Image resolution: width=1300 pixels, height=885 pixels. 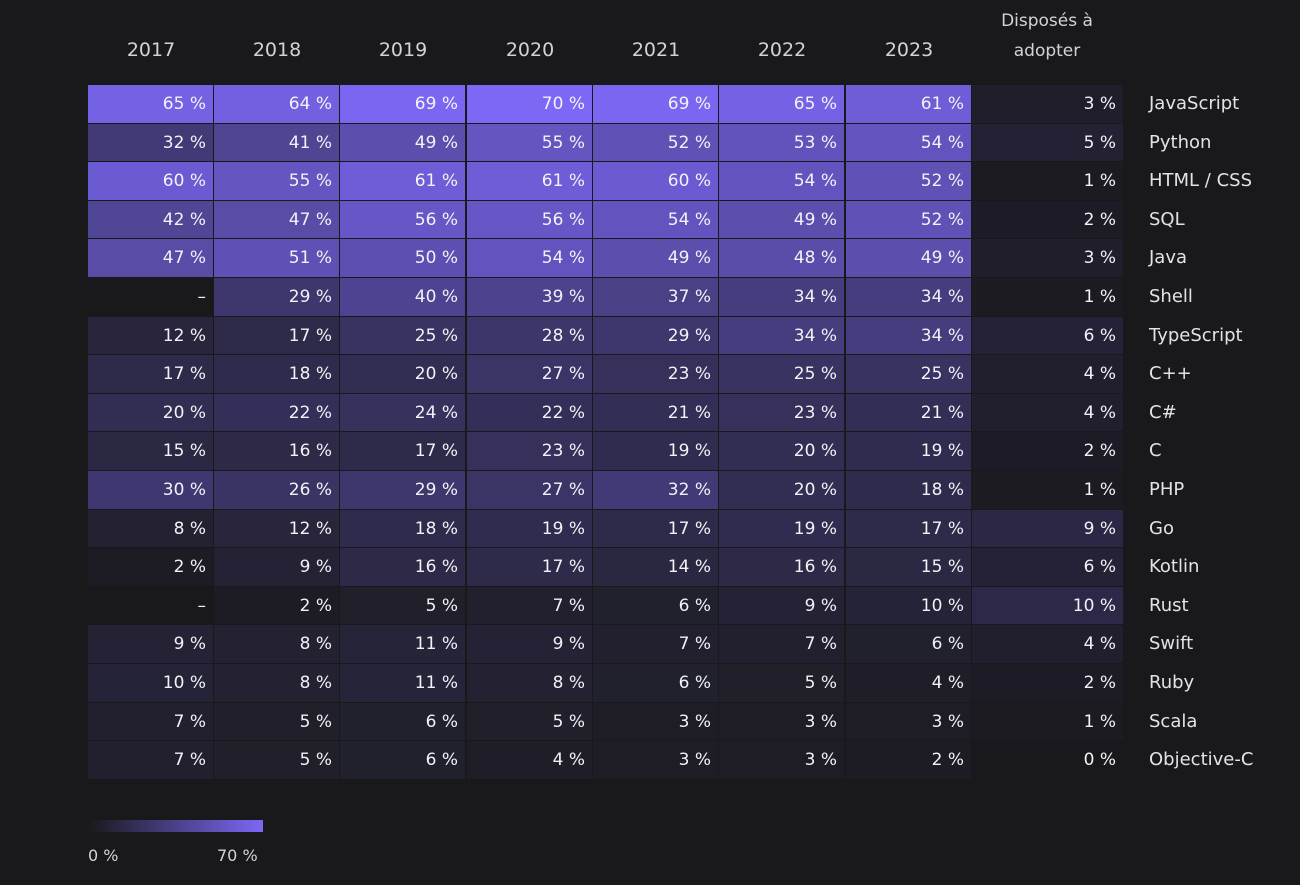 What do you see at coordinates (151, 258) in the screenshot?
I see `heatmap-cell: 47 %` at bounding box center [151, 258].